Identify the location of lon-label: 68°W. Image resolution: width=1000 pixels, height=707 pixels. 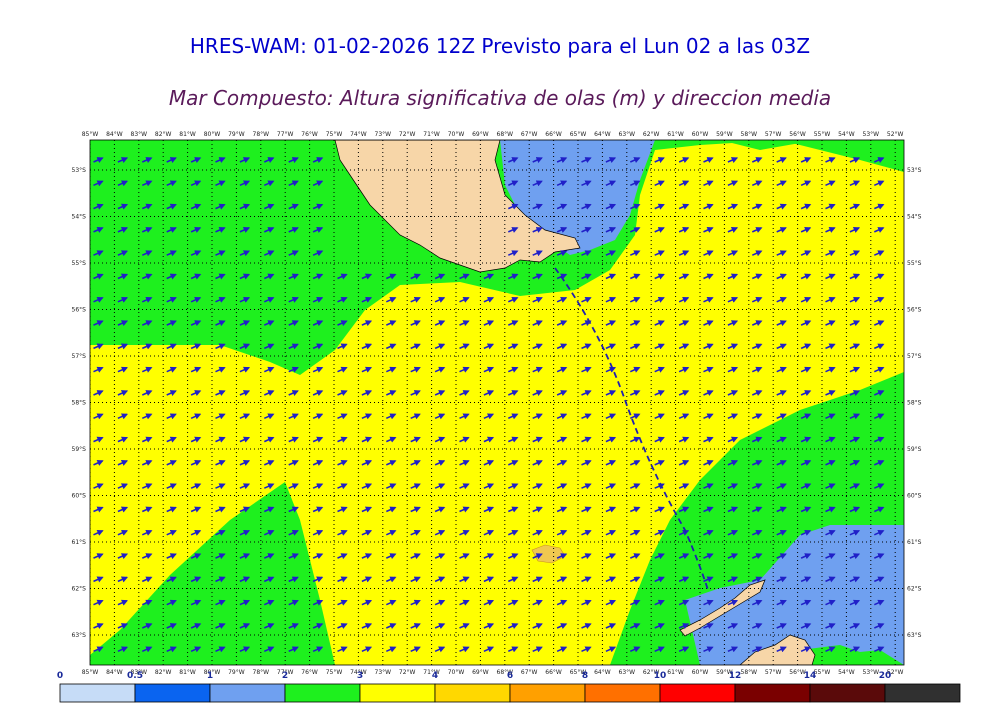
(505, 672).